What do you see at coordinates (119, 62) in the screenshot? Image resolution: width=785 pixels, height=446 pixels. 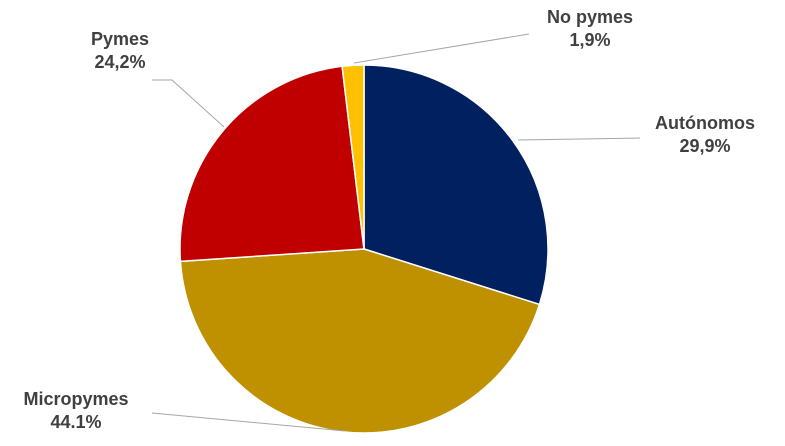 I see `data-label-value-pymes: 24,2%` at bounding box center [119, 62].